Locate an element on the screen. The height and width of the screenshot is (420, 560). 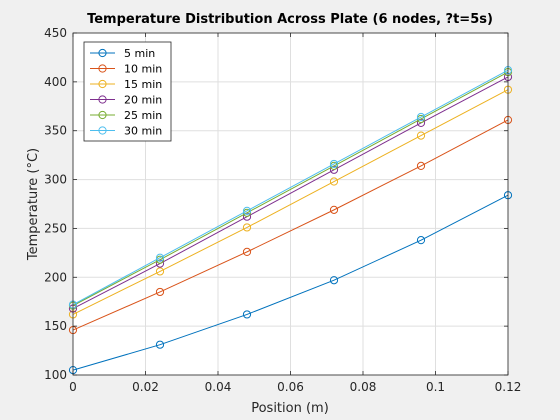
y-tick-label: 300 is located at coordinates (55, 180).